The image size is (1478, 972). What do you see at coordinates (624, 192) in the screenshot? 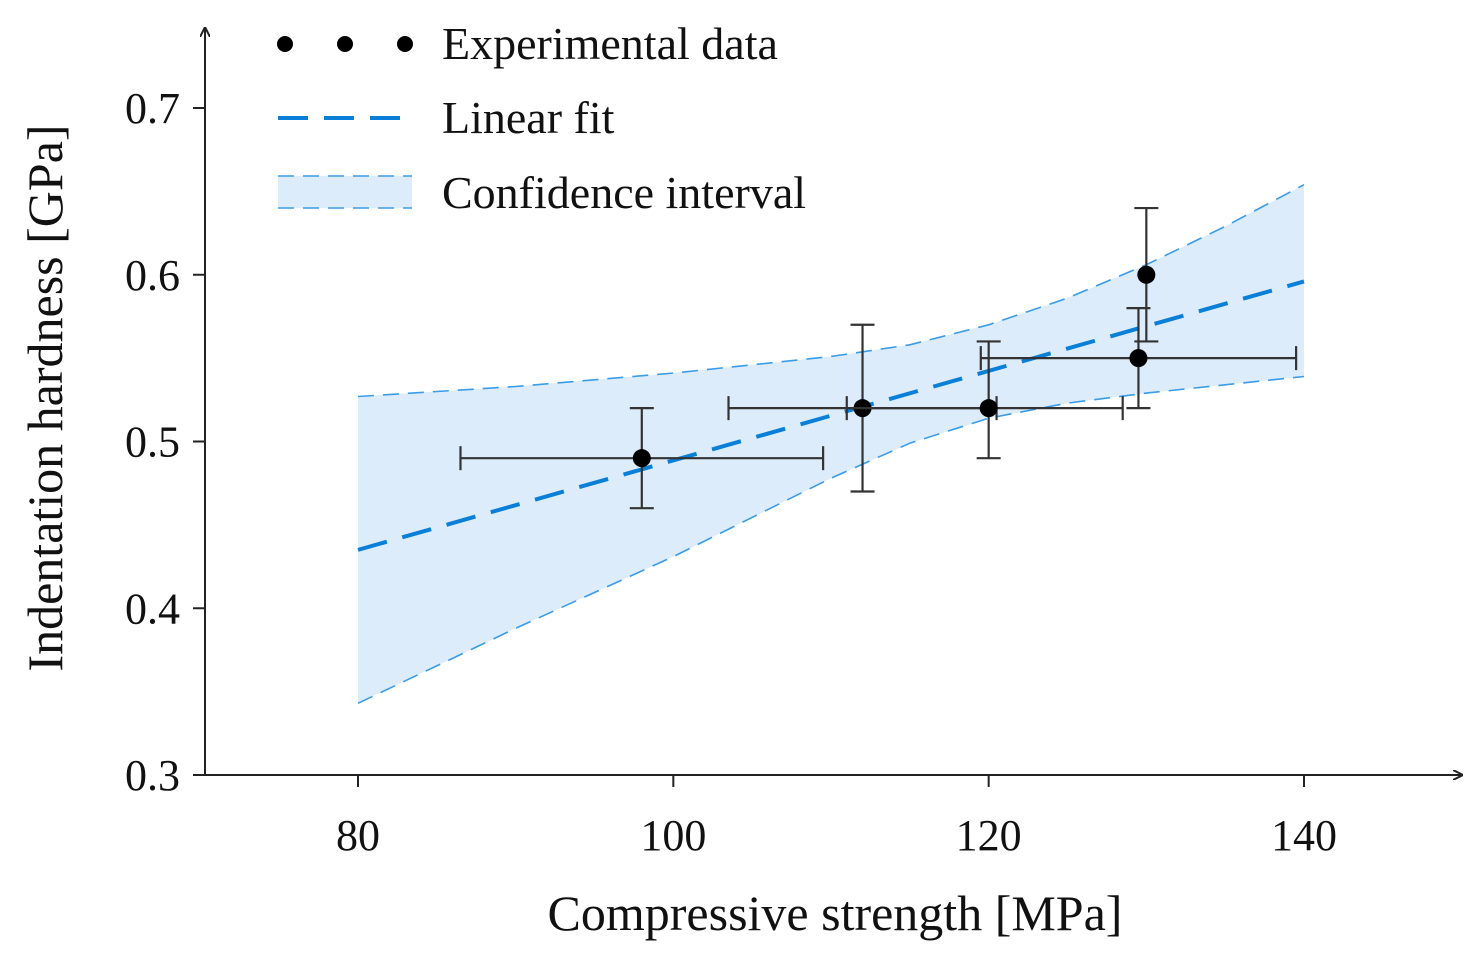
I see `legend-label-confidence-interval: Confidence interval` at bounding box center [624, 192].